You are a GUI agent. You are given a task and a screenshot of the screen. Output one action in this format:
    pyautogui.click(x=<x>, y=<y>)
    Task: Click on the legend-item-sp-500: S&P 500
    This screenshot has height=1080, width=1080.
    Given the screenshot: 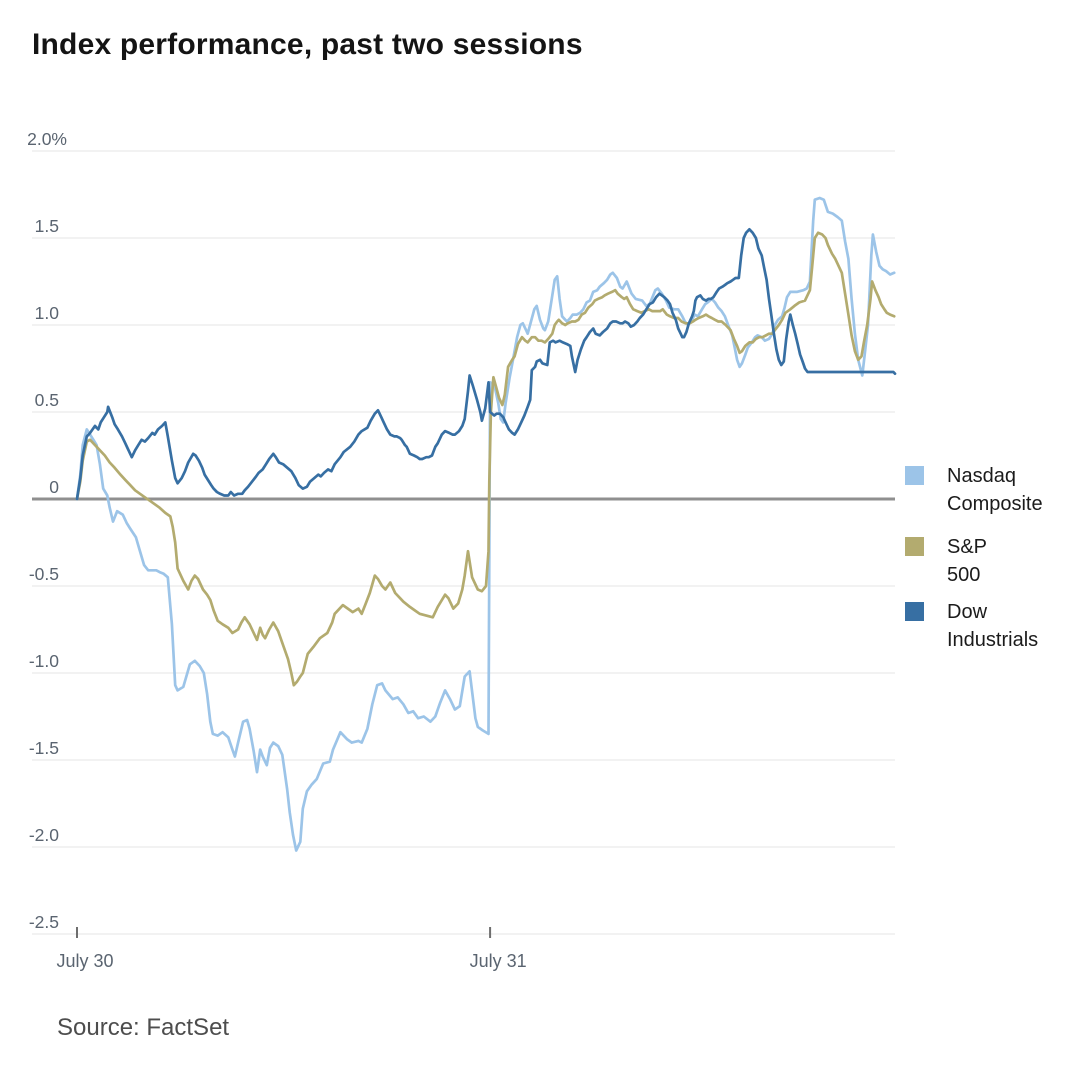 What is the action you would take?
    pyautogui.click(x=956, y=561)
    